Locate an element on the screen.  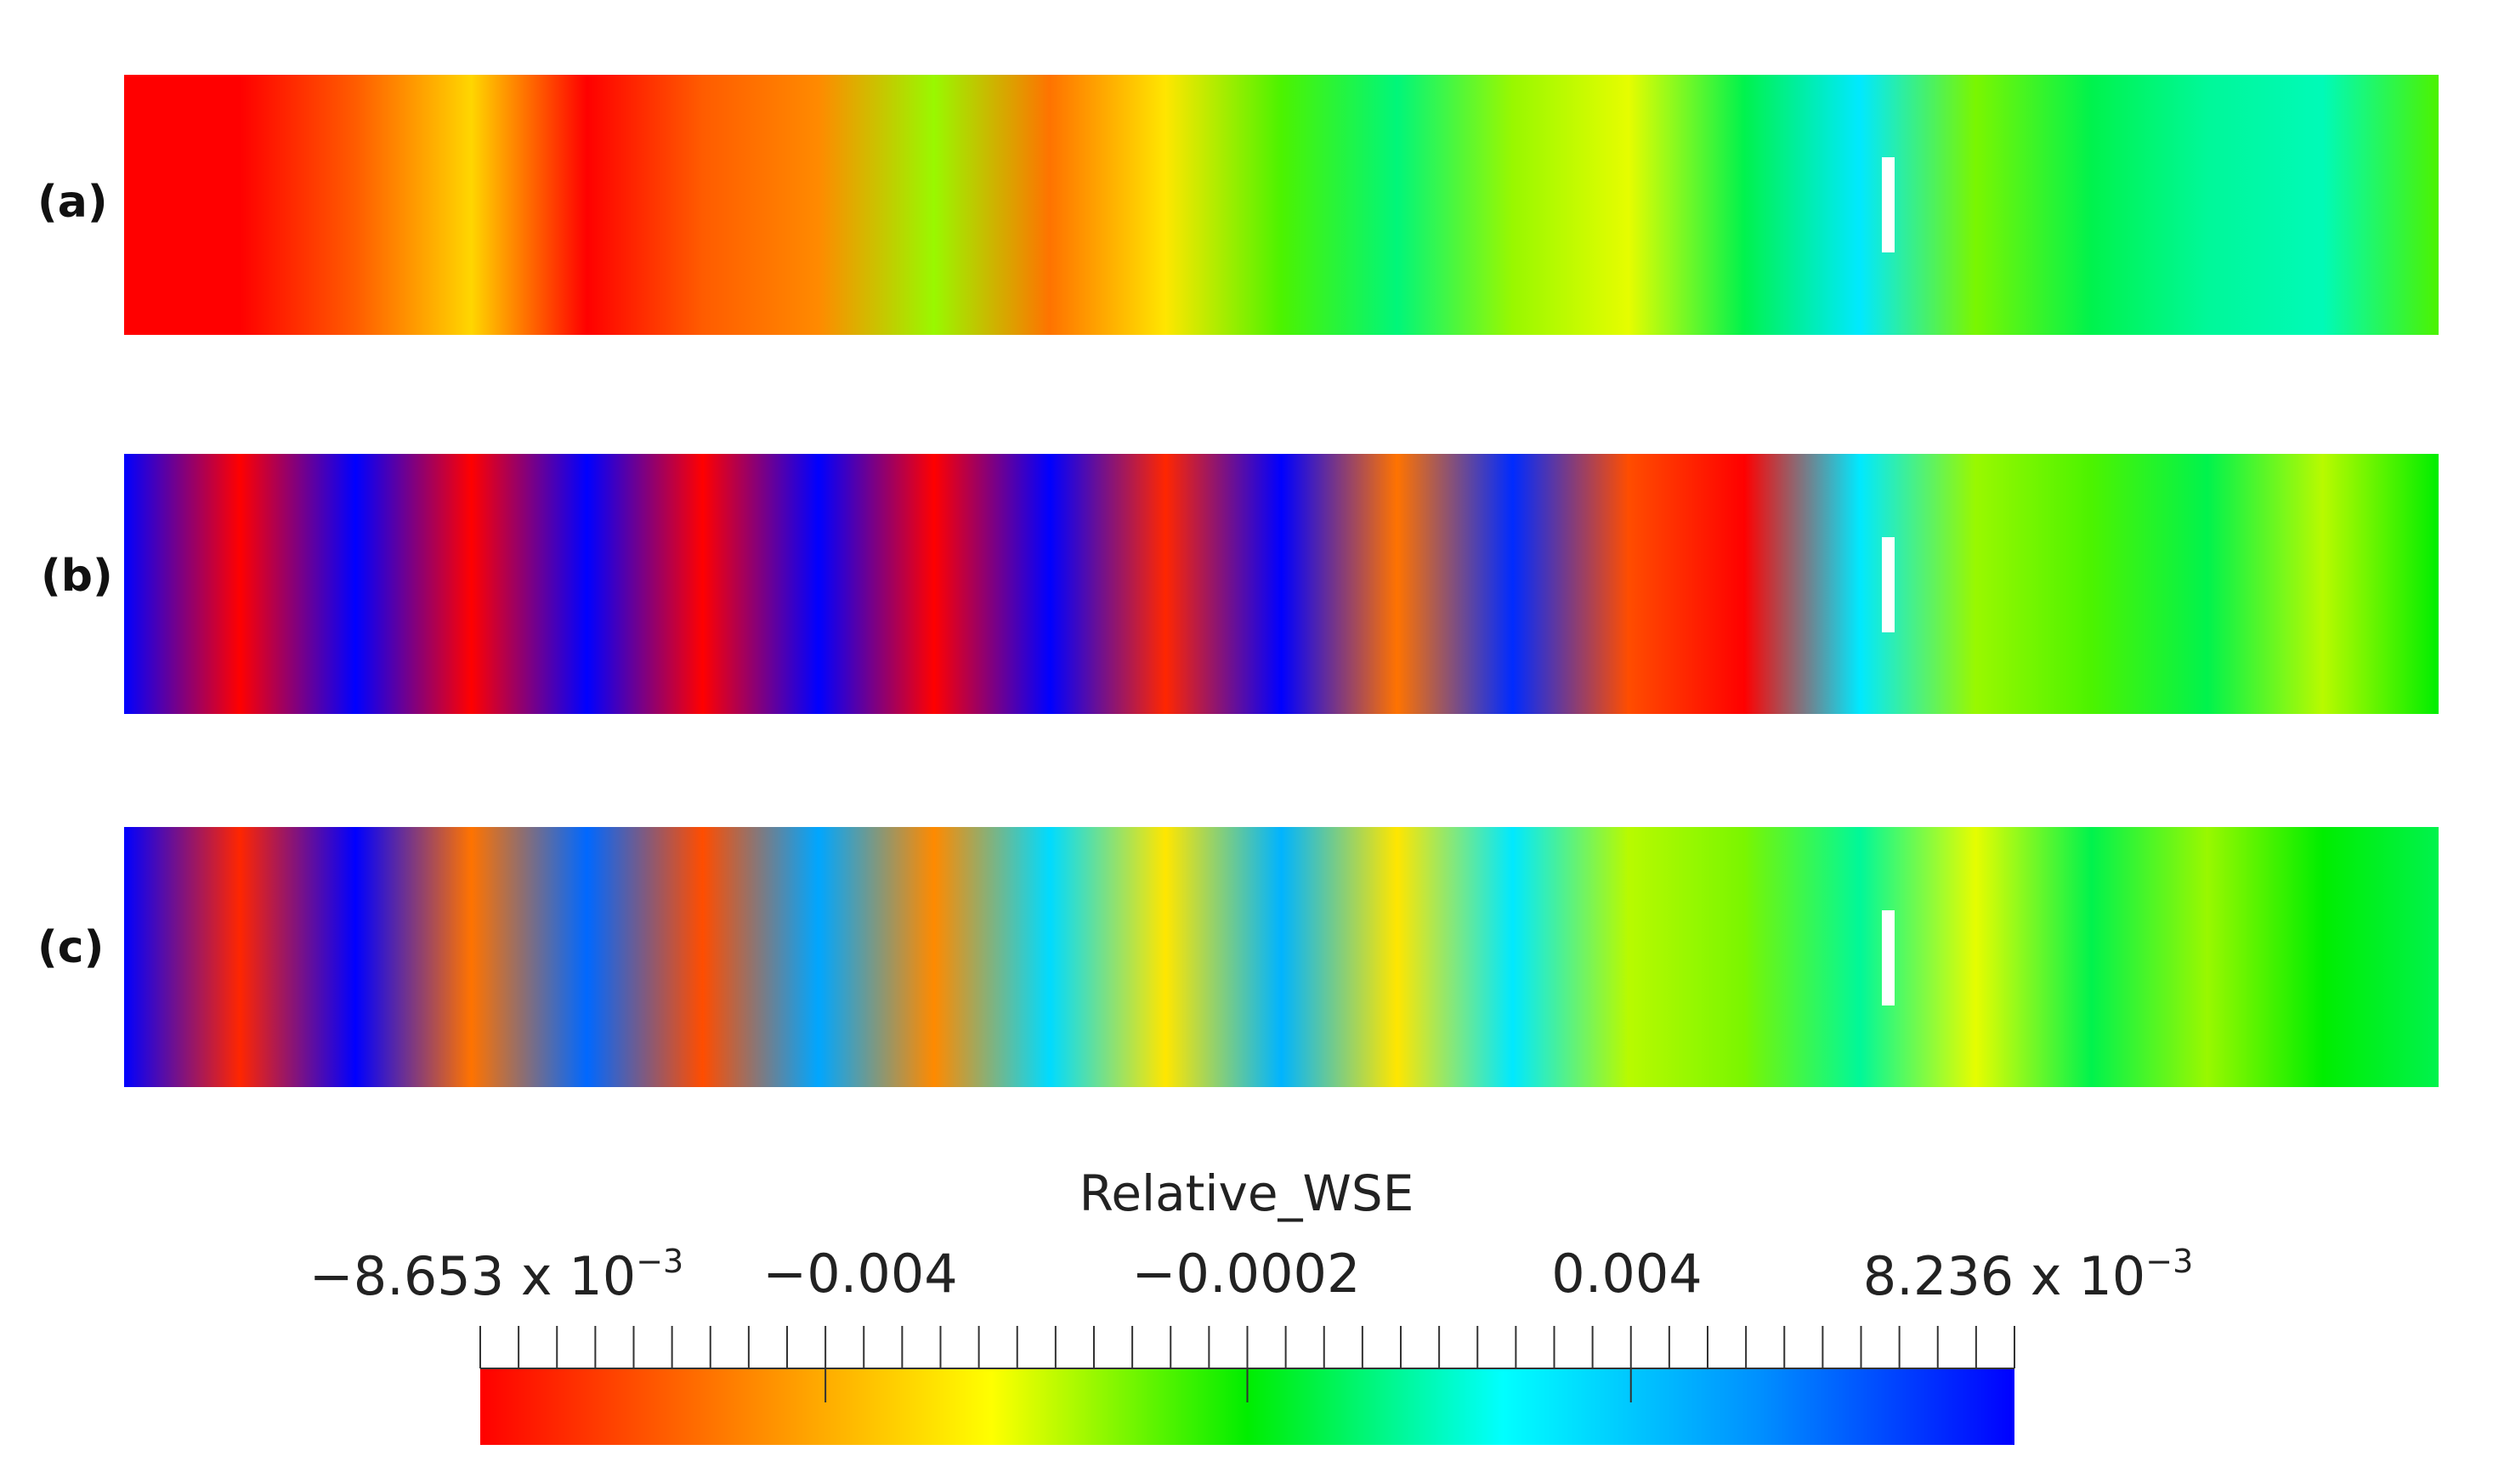
obstacle-c is located at coordinates (1888, 957).